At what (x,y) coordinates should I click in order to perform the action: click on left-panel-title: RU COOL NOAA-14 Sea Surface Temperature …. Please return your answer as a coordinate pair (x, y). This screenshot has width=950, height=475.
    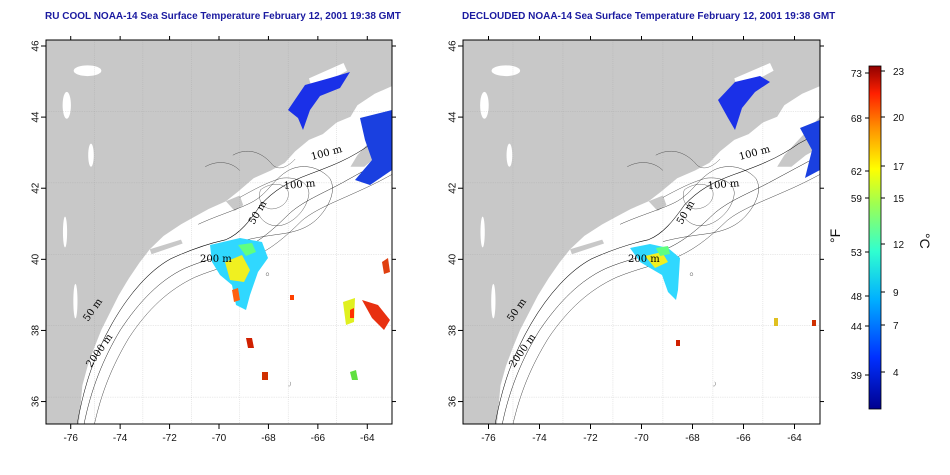
    Looking at the image, I should click on (223, 16).